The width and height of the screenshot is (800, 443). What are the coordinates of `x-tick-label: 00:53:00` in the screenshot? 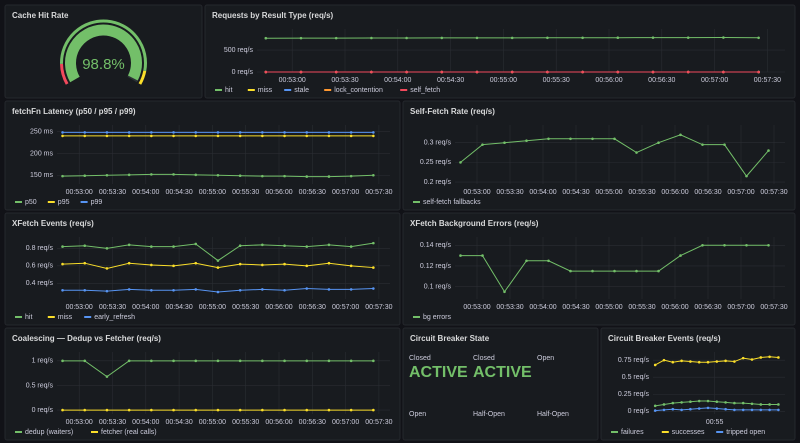 It's located at (476, 192).